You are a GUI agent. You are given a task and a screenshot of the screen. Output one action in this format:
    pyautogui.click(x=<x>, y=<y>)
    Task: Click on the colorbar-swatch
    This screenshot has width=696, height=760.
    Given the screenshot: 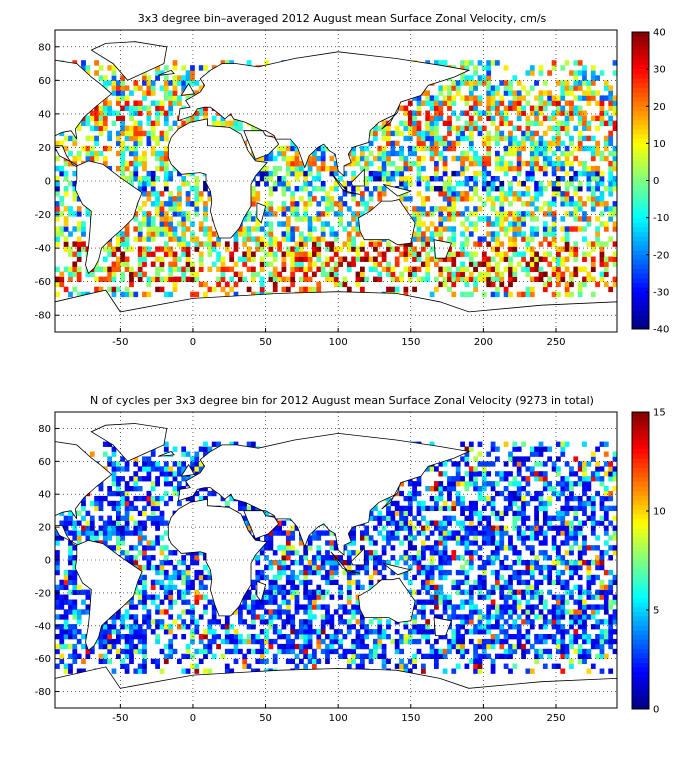 What is the action you would take?
    pyautogui.click(x=640, y=39)
    